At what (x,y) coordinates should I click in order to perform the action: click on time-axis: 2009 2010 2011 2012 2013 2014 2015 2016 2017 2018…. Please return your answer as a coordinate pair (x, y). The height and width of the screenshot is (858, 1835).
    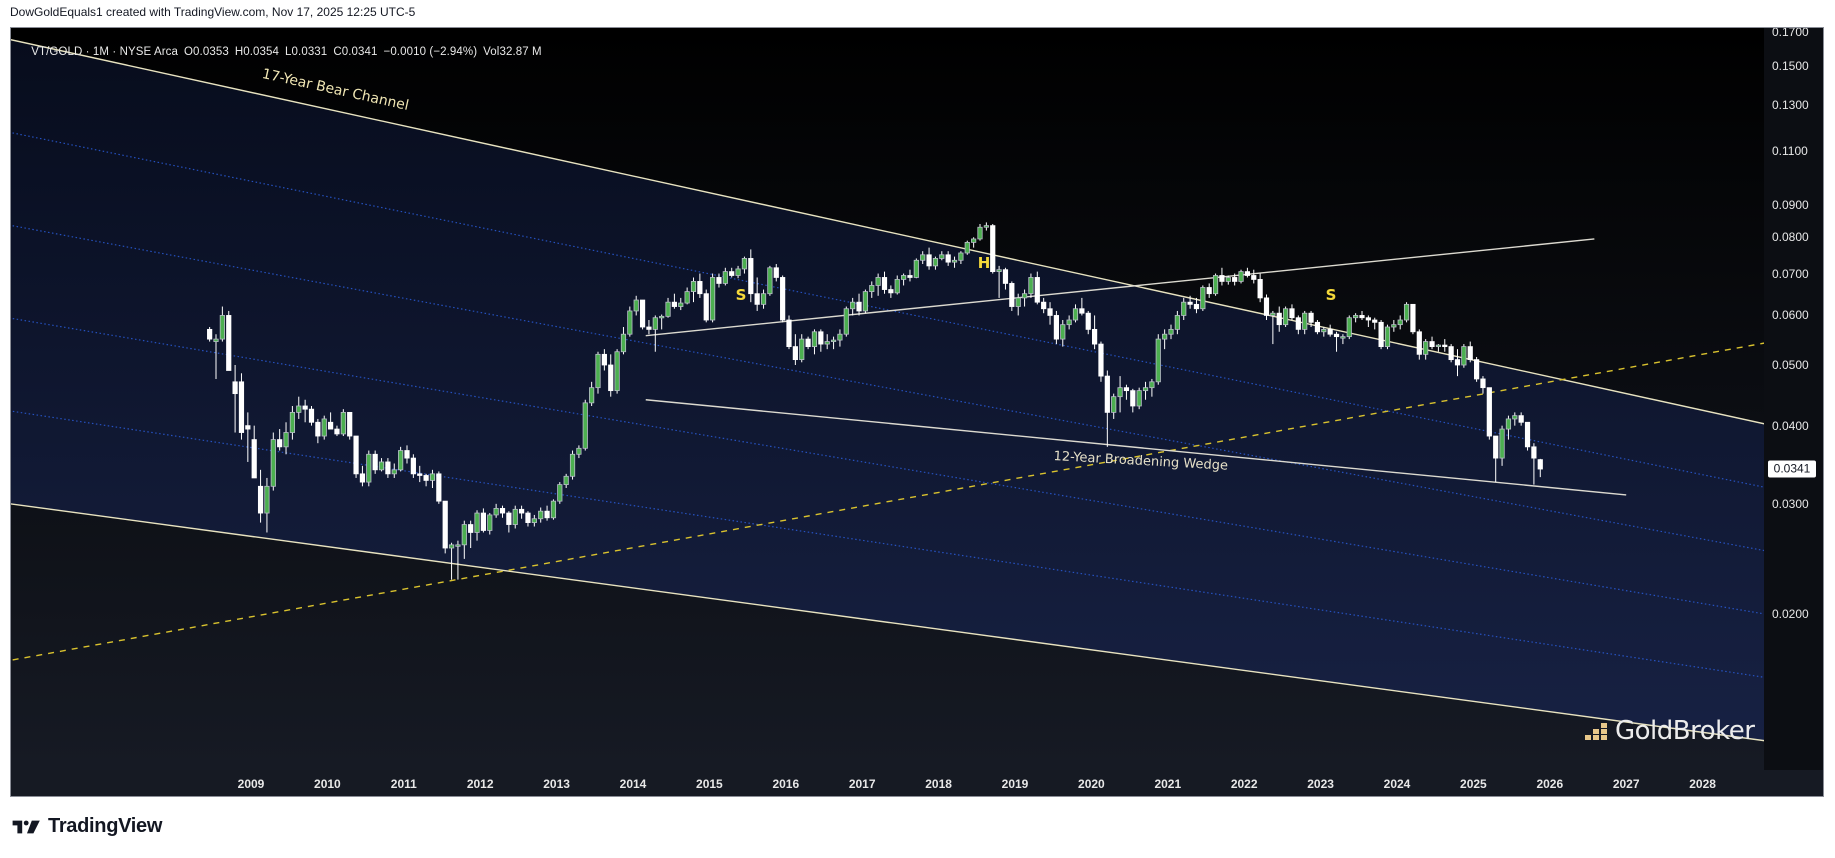
    Looking at the image, I should click on (917, 783).